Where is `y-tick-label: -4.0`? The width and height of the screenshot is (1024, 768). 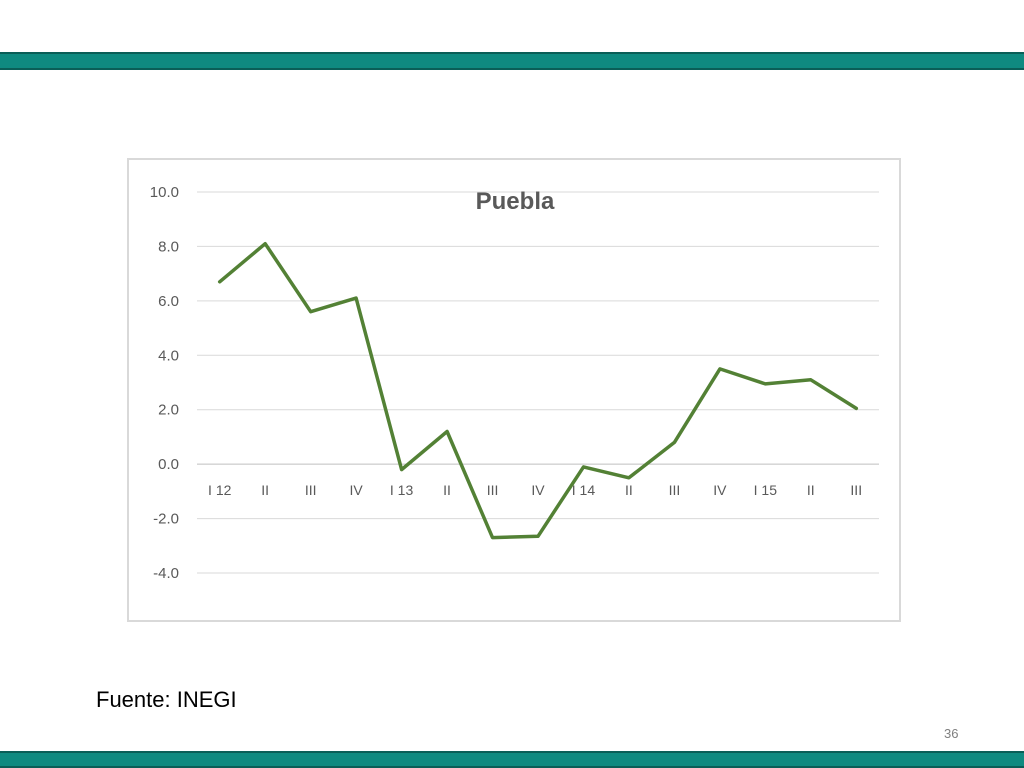
y-tick-label: -4.0 is located at coordinates (166, 573).